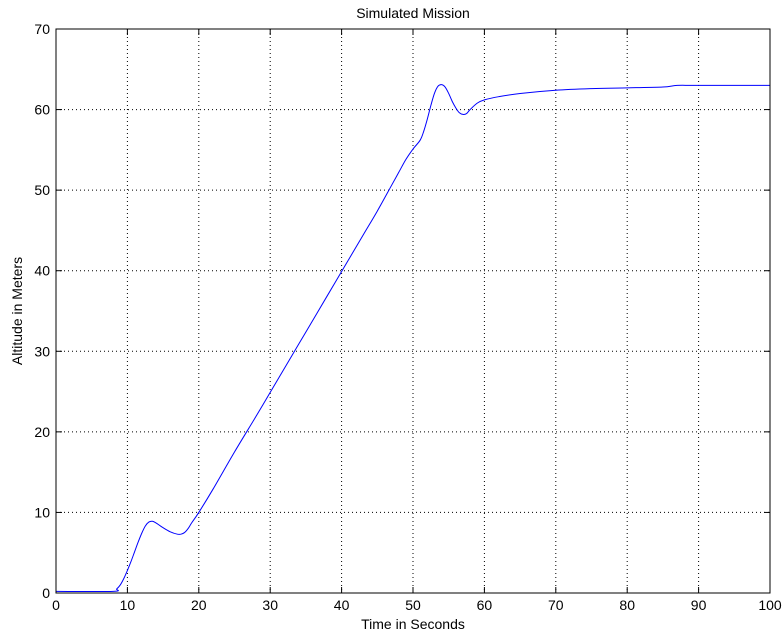 The height and width of the screenshot is (636, 784). I want to click on y-tick-label: 10, so click(42, 512).